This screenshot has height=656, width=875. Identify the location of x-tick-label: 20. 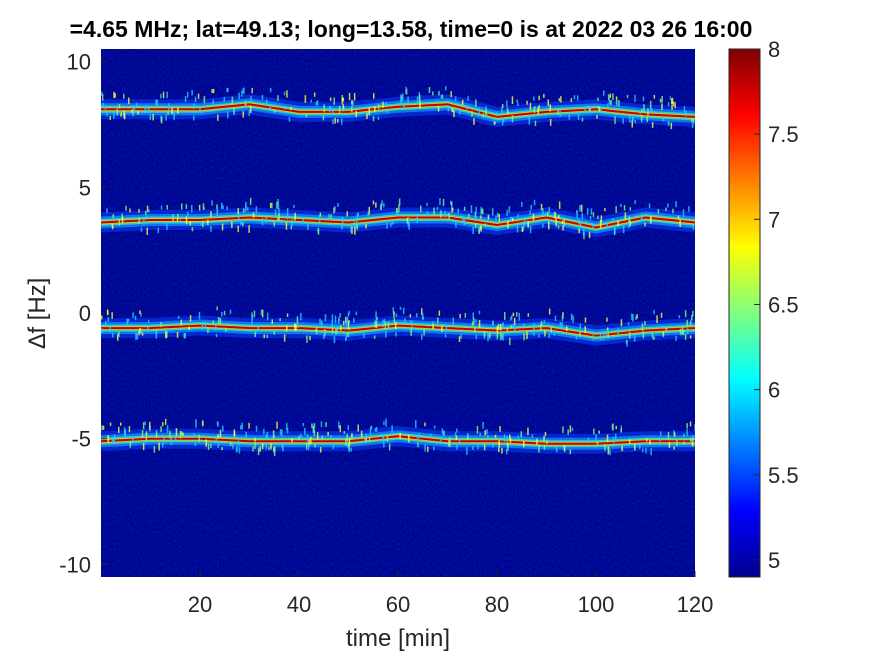
(200, 604).